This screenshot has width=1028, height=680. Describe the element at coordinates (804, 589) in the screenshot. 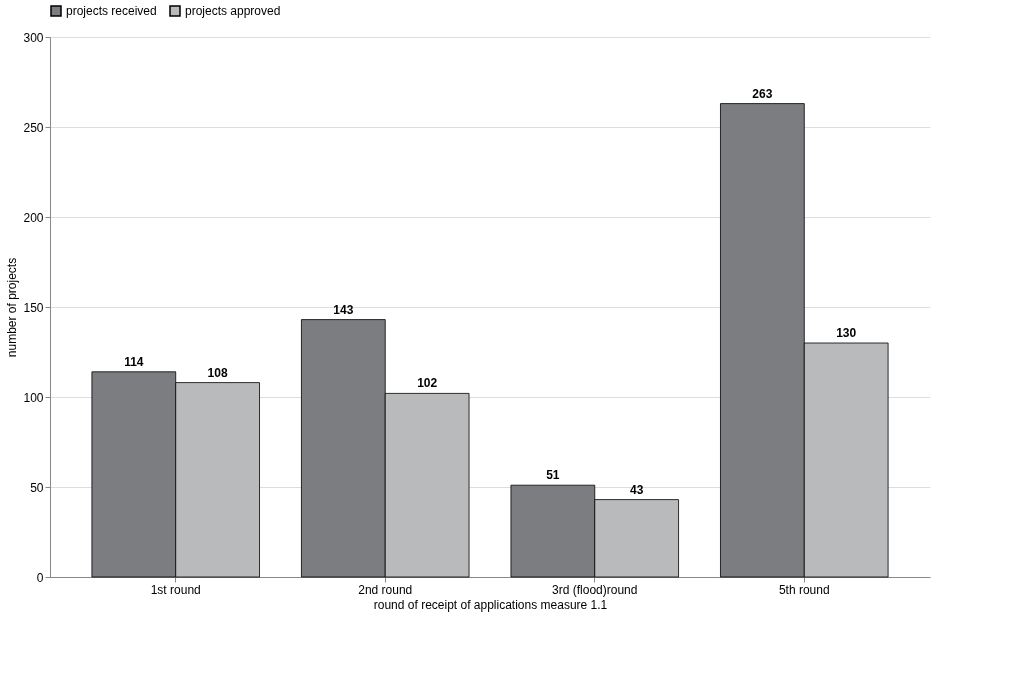

I see `x-tick-label: 5th round` at that location.